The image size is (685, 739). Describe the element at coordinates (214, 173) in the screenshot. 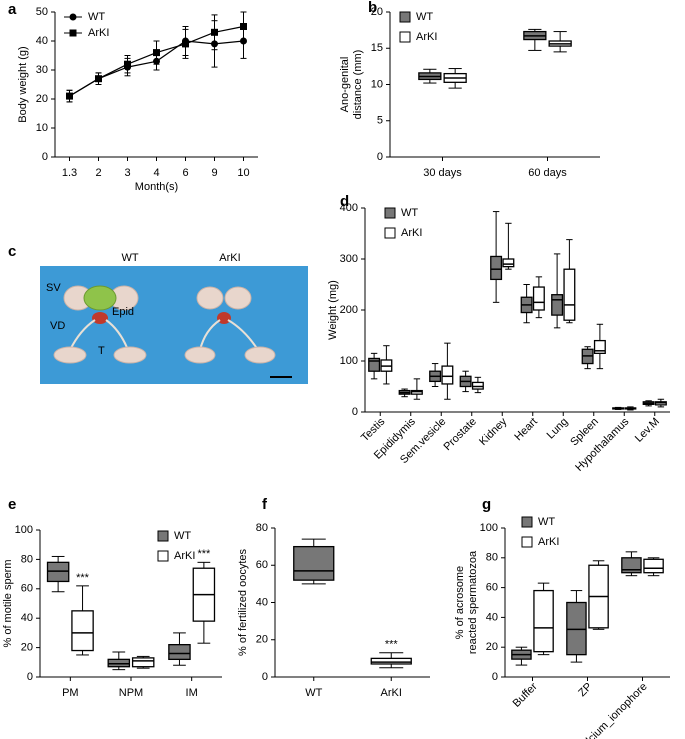

I see `x-tick-label: 9` at that location.